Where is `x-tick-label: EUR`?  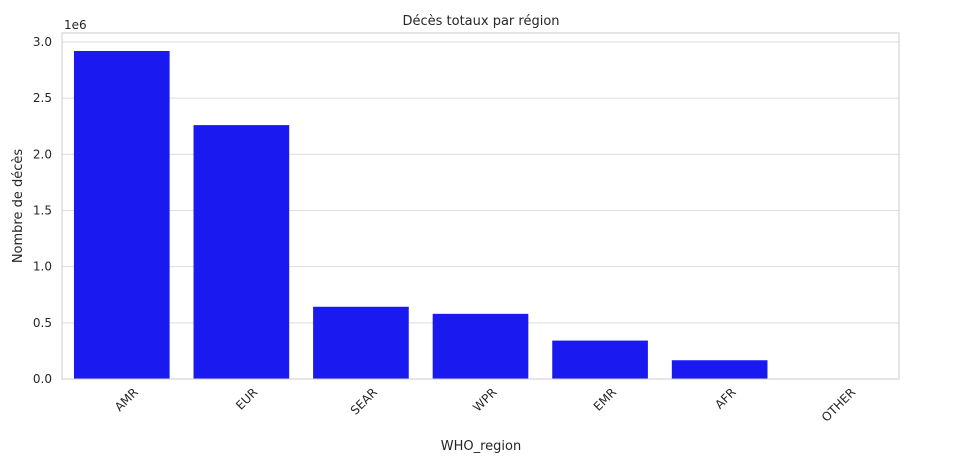
x-tick-label: EUR is located at coordinates (246, 398).